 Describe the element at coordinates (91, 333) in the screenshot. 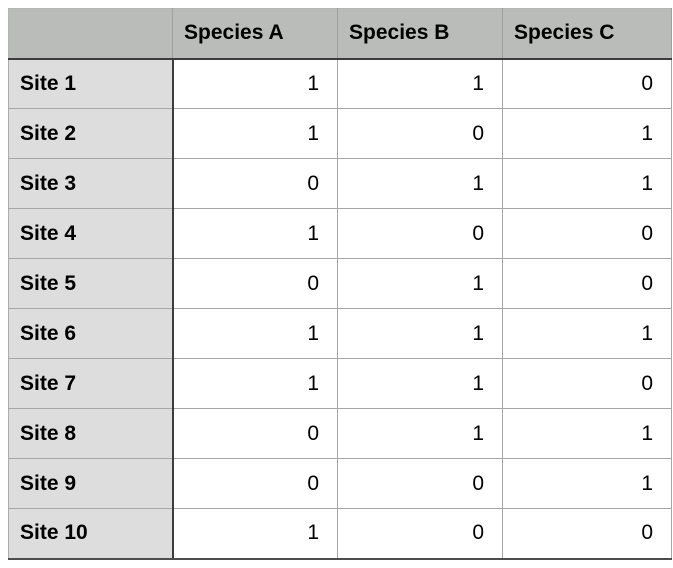

I see `row-label: Site 6` at that location.